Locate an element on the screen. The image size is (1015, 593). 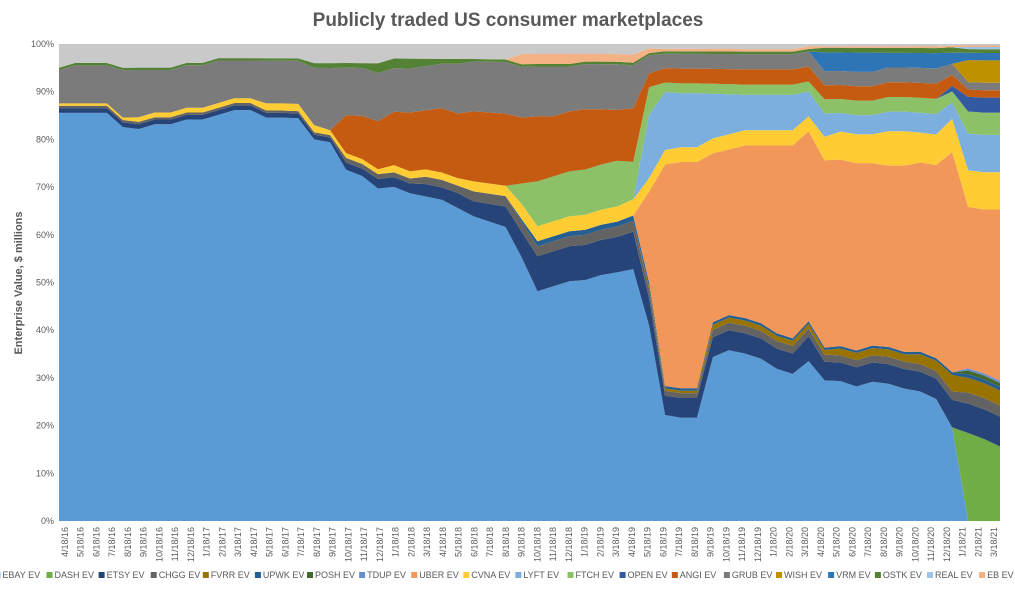
legend-label: OSTK EV is located at coordinates (902, 575).